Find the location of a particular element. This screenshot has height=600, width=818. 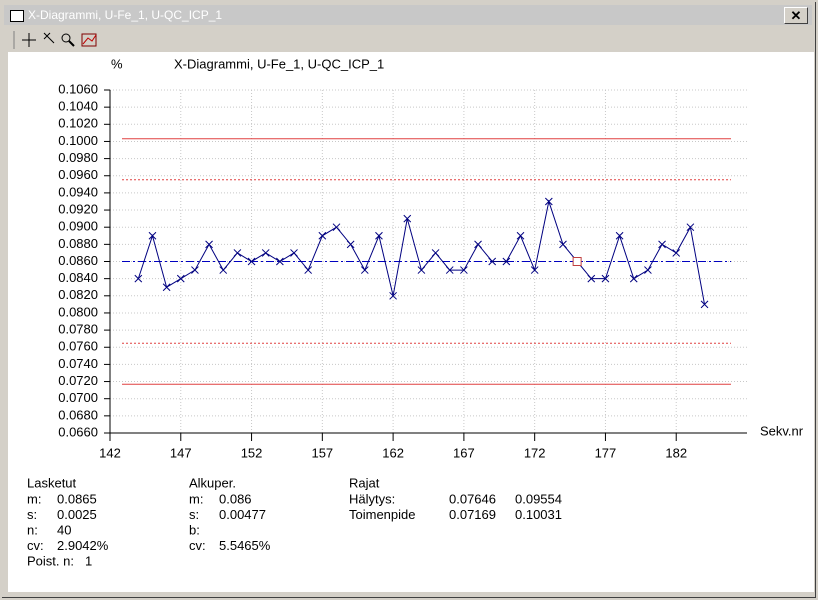

y-tick-label: 0.0760 is located at coordinates (78, 346).